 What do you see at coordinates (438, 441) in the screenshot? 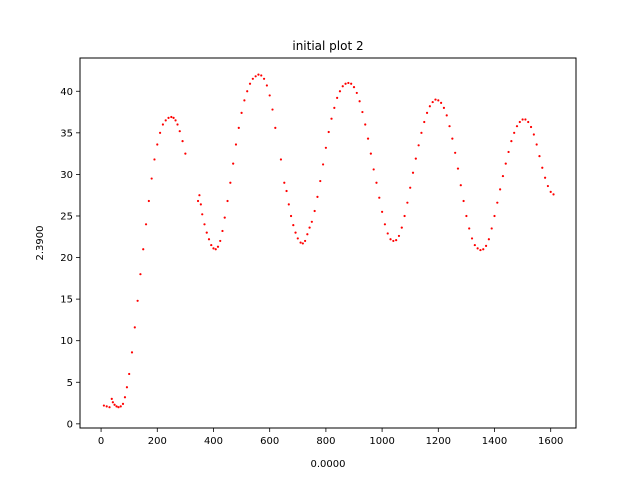
I see `x-tick-label: 1200` at bounding box center [438, 441].